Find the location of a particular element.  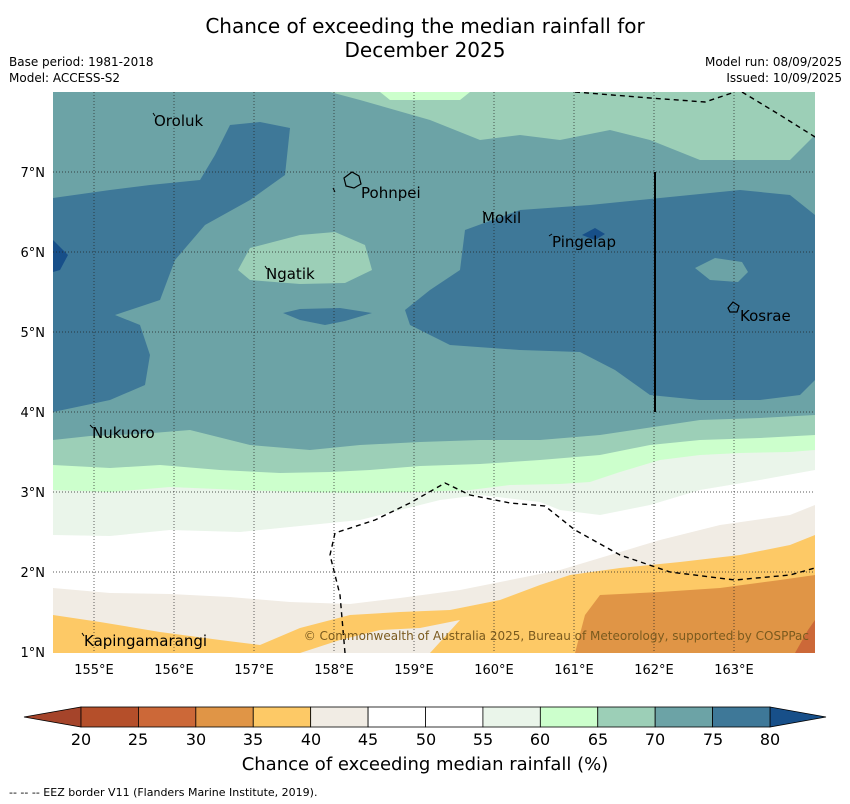

colorbar-tick: 45 is located at coordinates (368, 739).